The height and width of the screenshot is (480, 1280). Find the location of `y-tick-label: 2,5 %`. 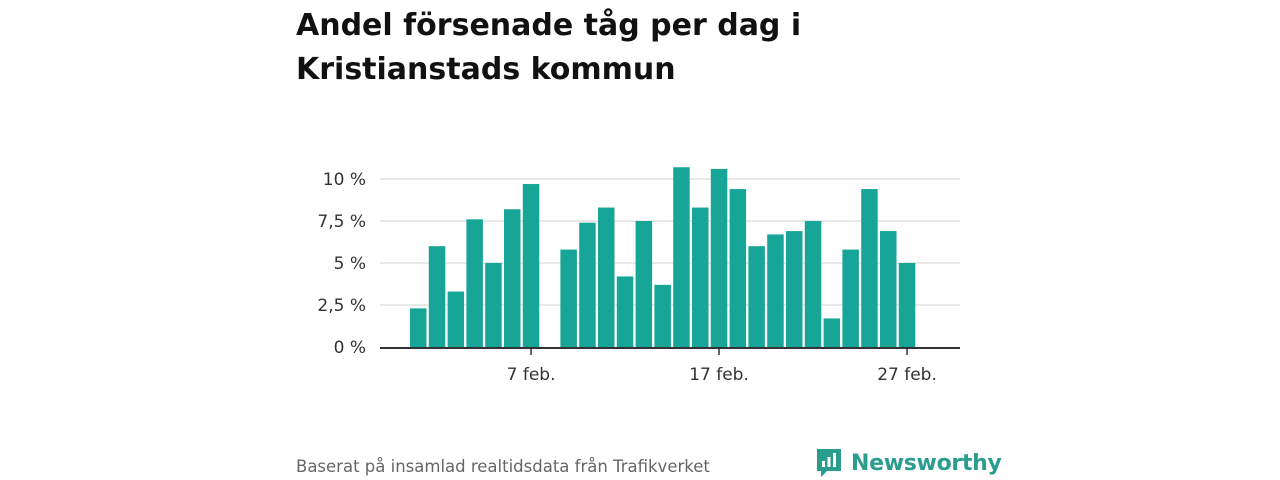

y-tick-label: 2,5 % is located at coordinates (341, 306).